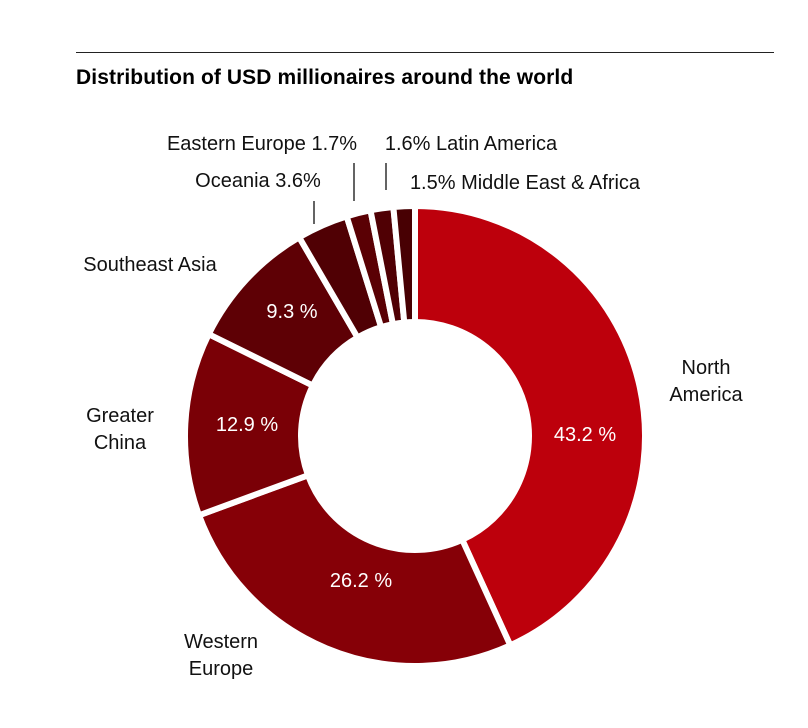 This screenshot has height=728, width=808. Describe the element at coordinates (258, 181) in the screenshot. I see `category-label-oceania: Oceania 3.6%` at that location.